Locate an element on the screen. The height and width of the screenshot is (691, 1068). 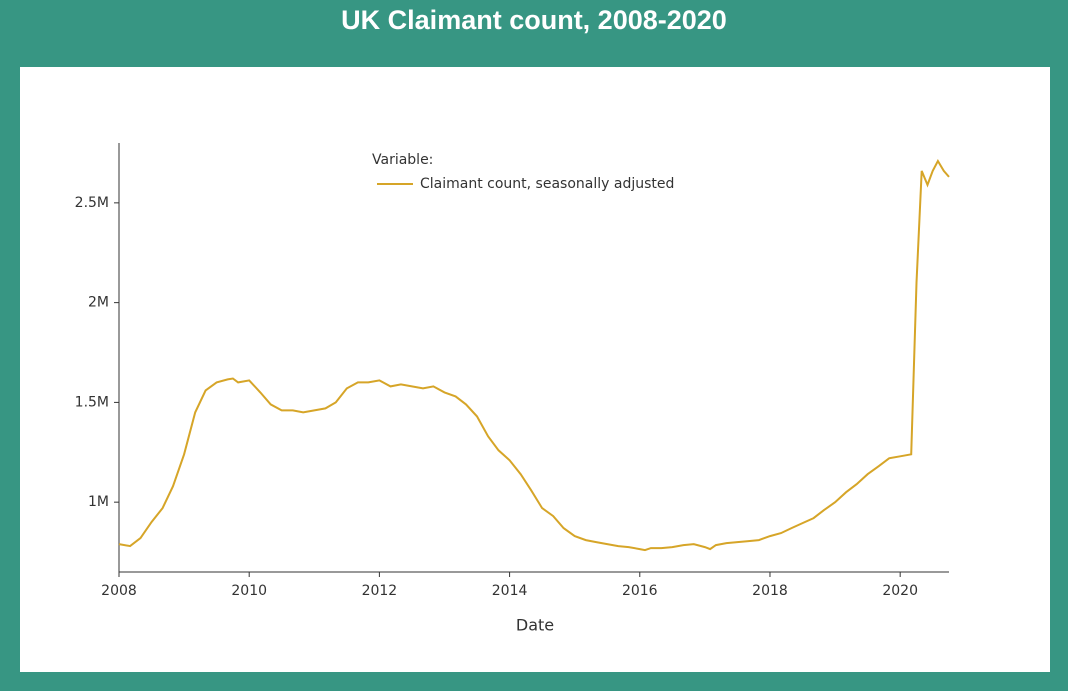
chart-title: UK Claimant count, 2008-2020 is located at coordinates (534, 20).